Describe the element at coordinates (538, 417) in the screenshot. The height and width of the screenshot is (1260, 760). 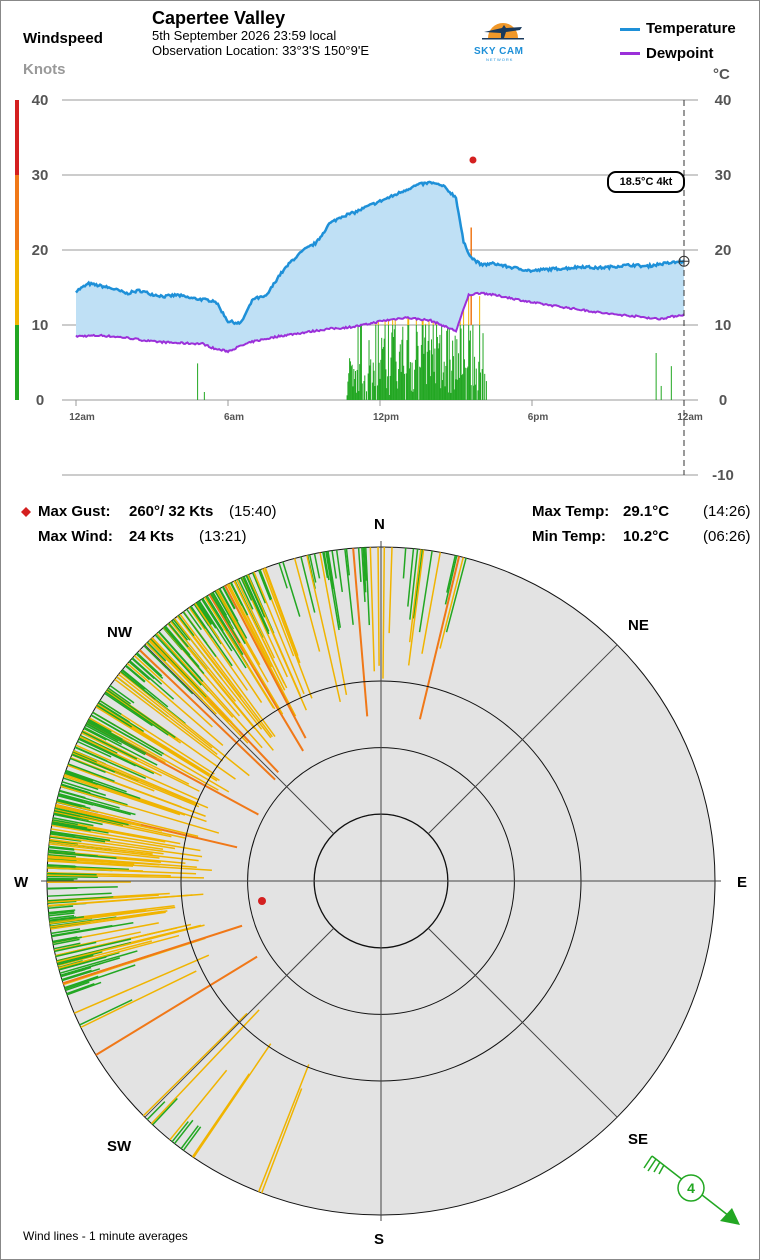
I see `x-tick-label: 6pm` at that location.